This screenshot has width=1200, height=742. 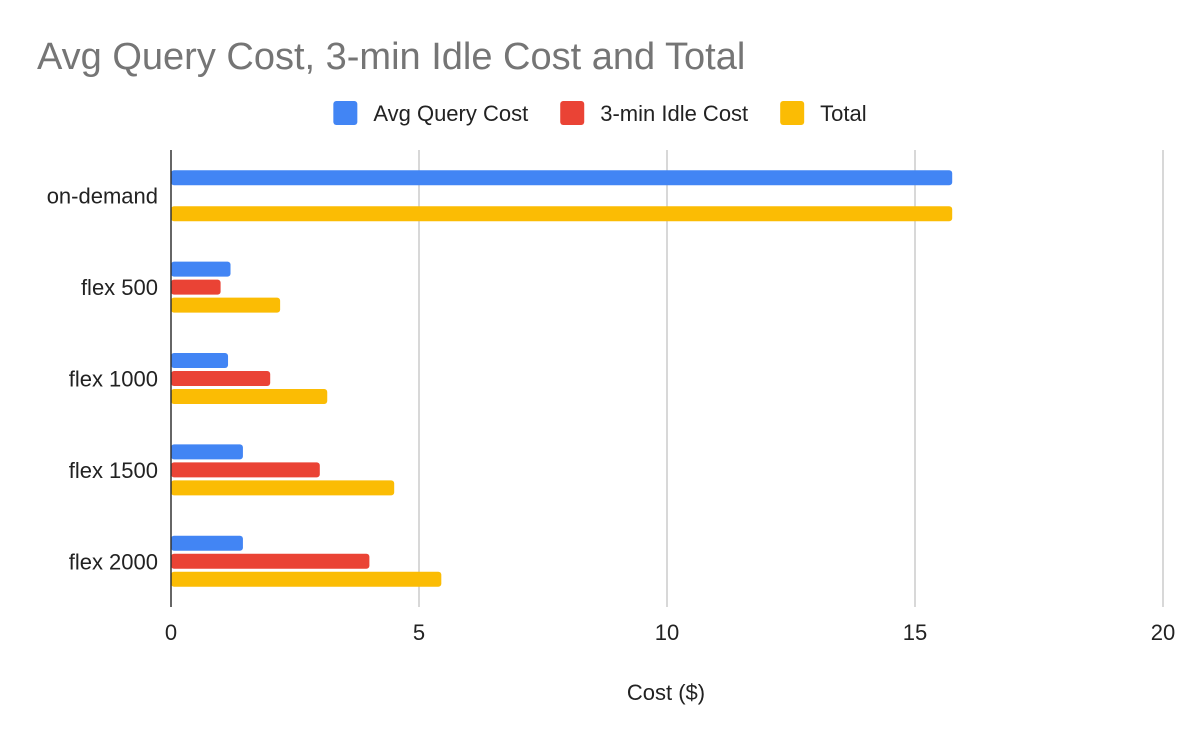 What do you see at coordinates (306, 579) in the screenshot?
I see `bar-flex-2000-total` at bounding box center [306, 579].